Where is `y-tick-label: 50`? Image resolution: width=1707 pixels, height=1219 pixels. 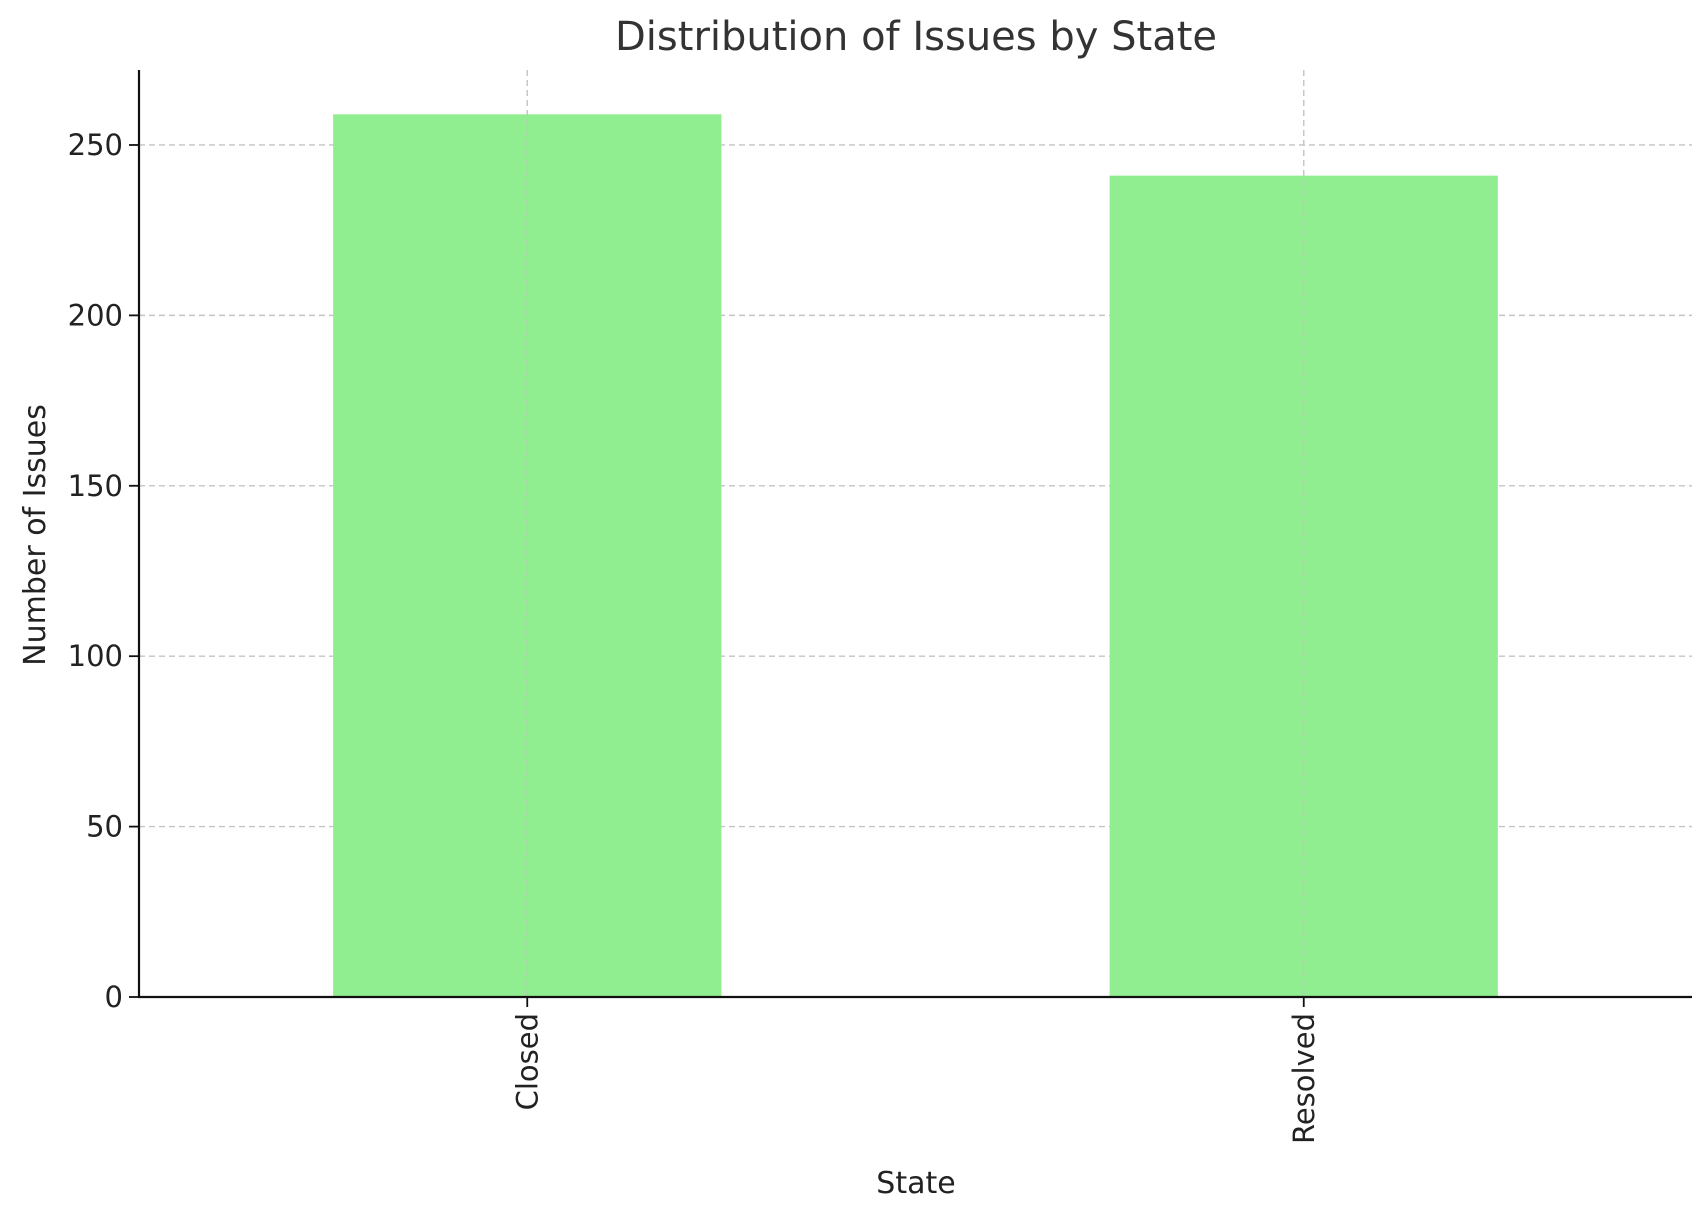
y-tick-label: 50 is located at coordinates (104, 827).